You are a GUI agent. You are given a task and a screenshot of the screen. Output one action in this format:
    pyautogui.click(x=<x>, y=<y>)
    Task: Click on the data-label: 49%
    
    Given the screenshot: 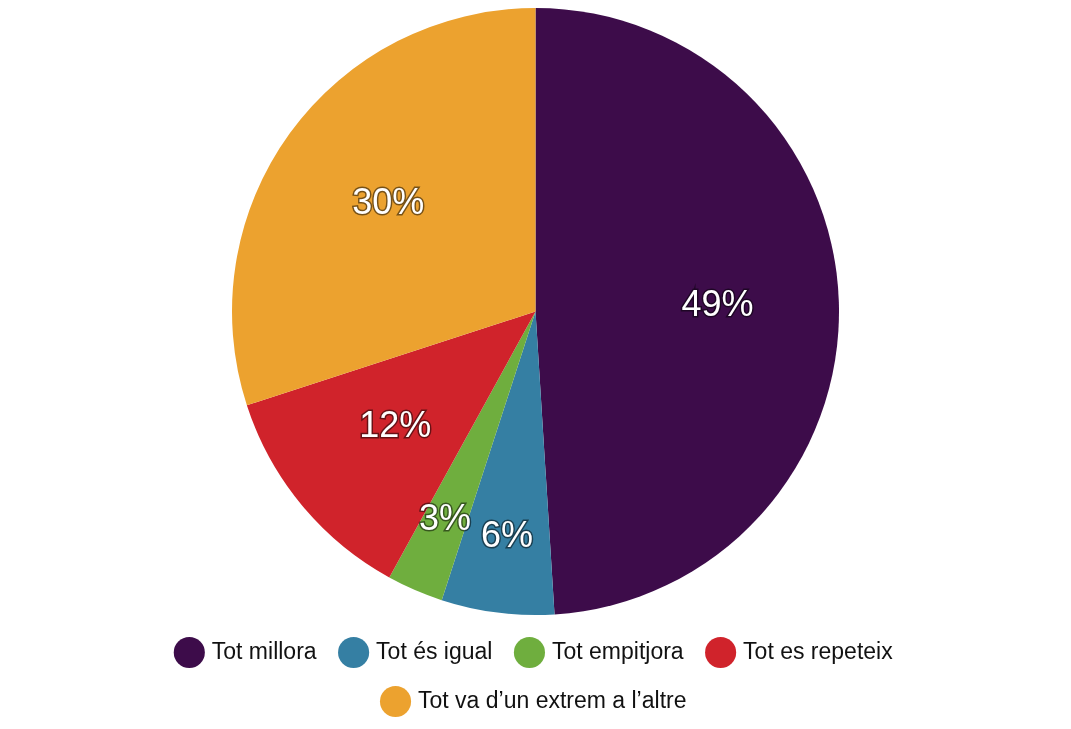 What is the action you would take?
    pyautogui.click(x=717, y=303)
    